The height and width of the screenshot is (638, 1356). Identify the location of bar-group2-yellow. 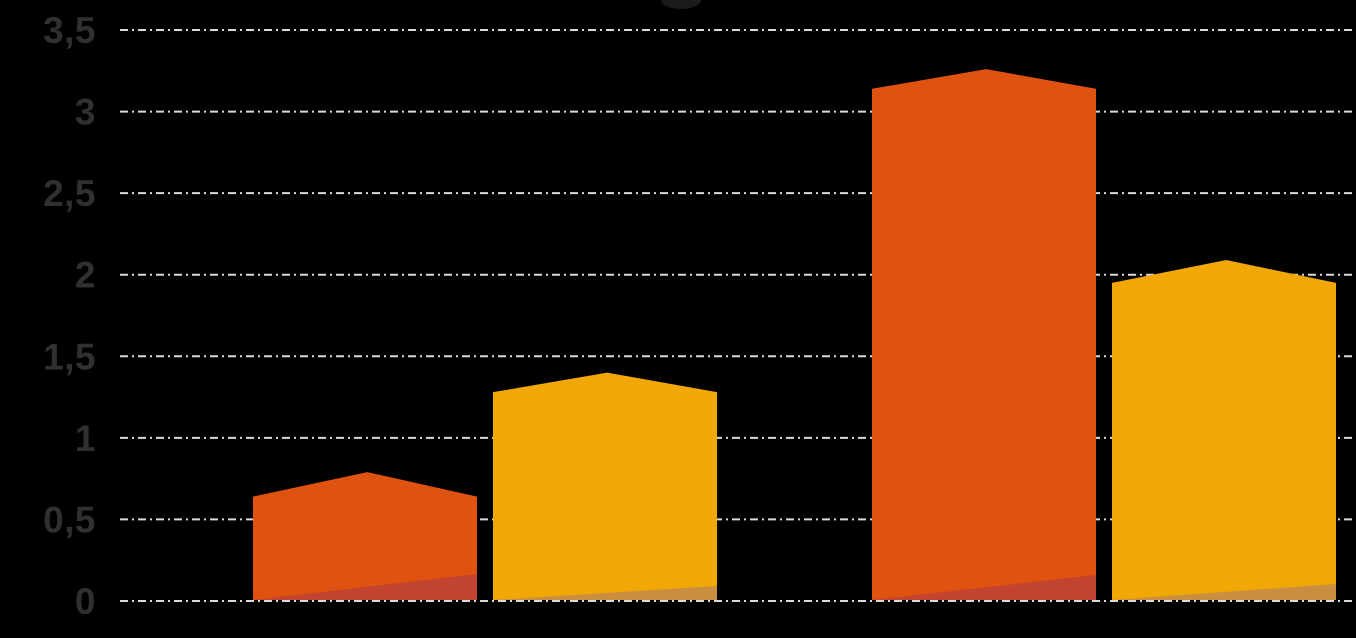
(1224, 430).